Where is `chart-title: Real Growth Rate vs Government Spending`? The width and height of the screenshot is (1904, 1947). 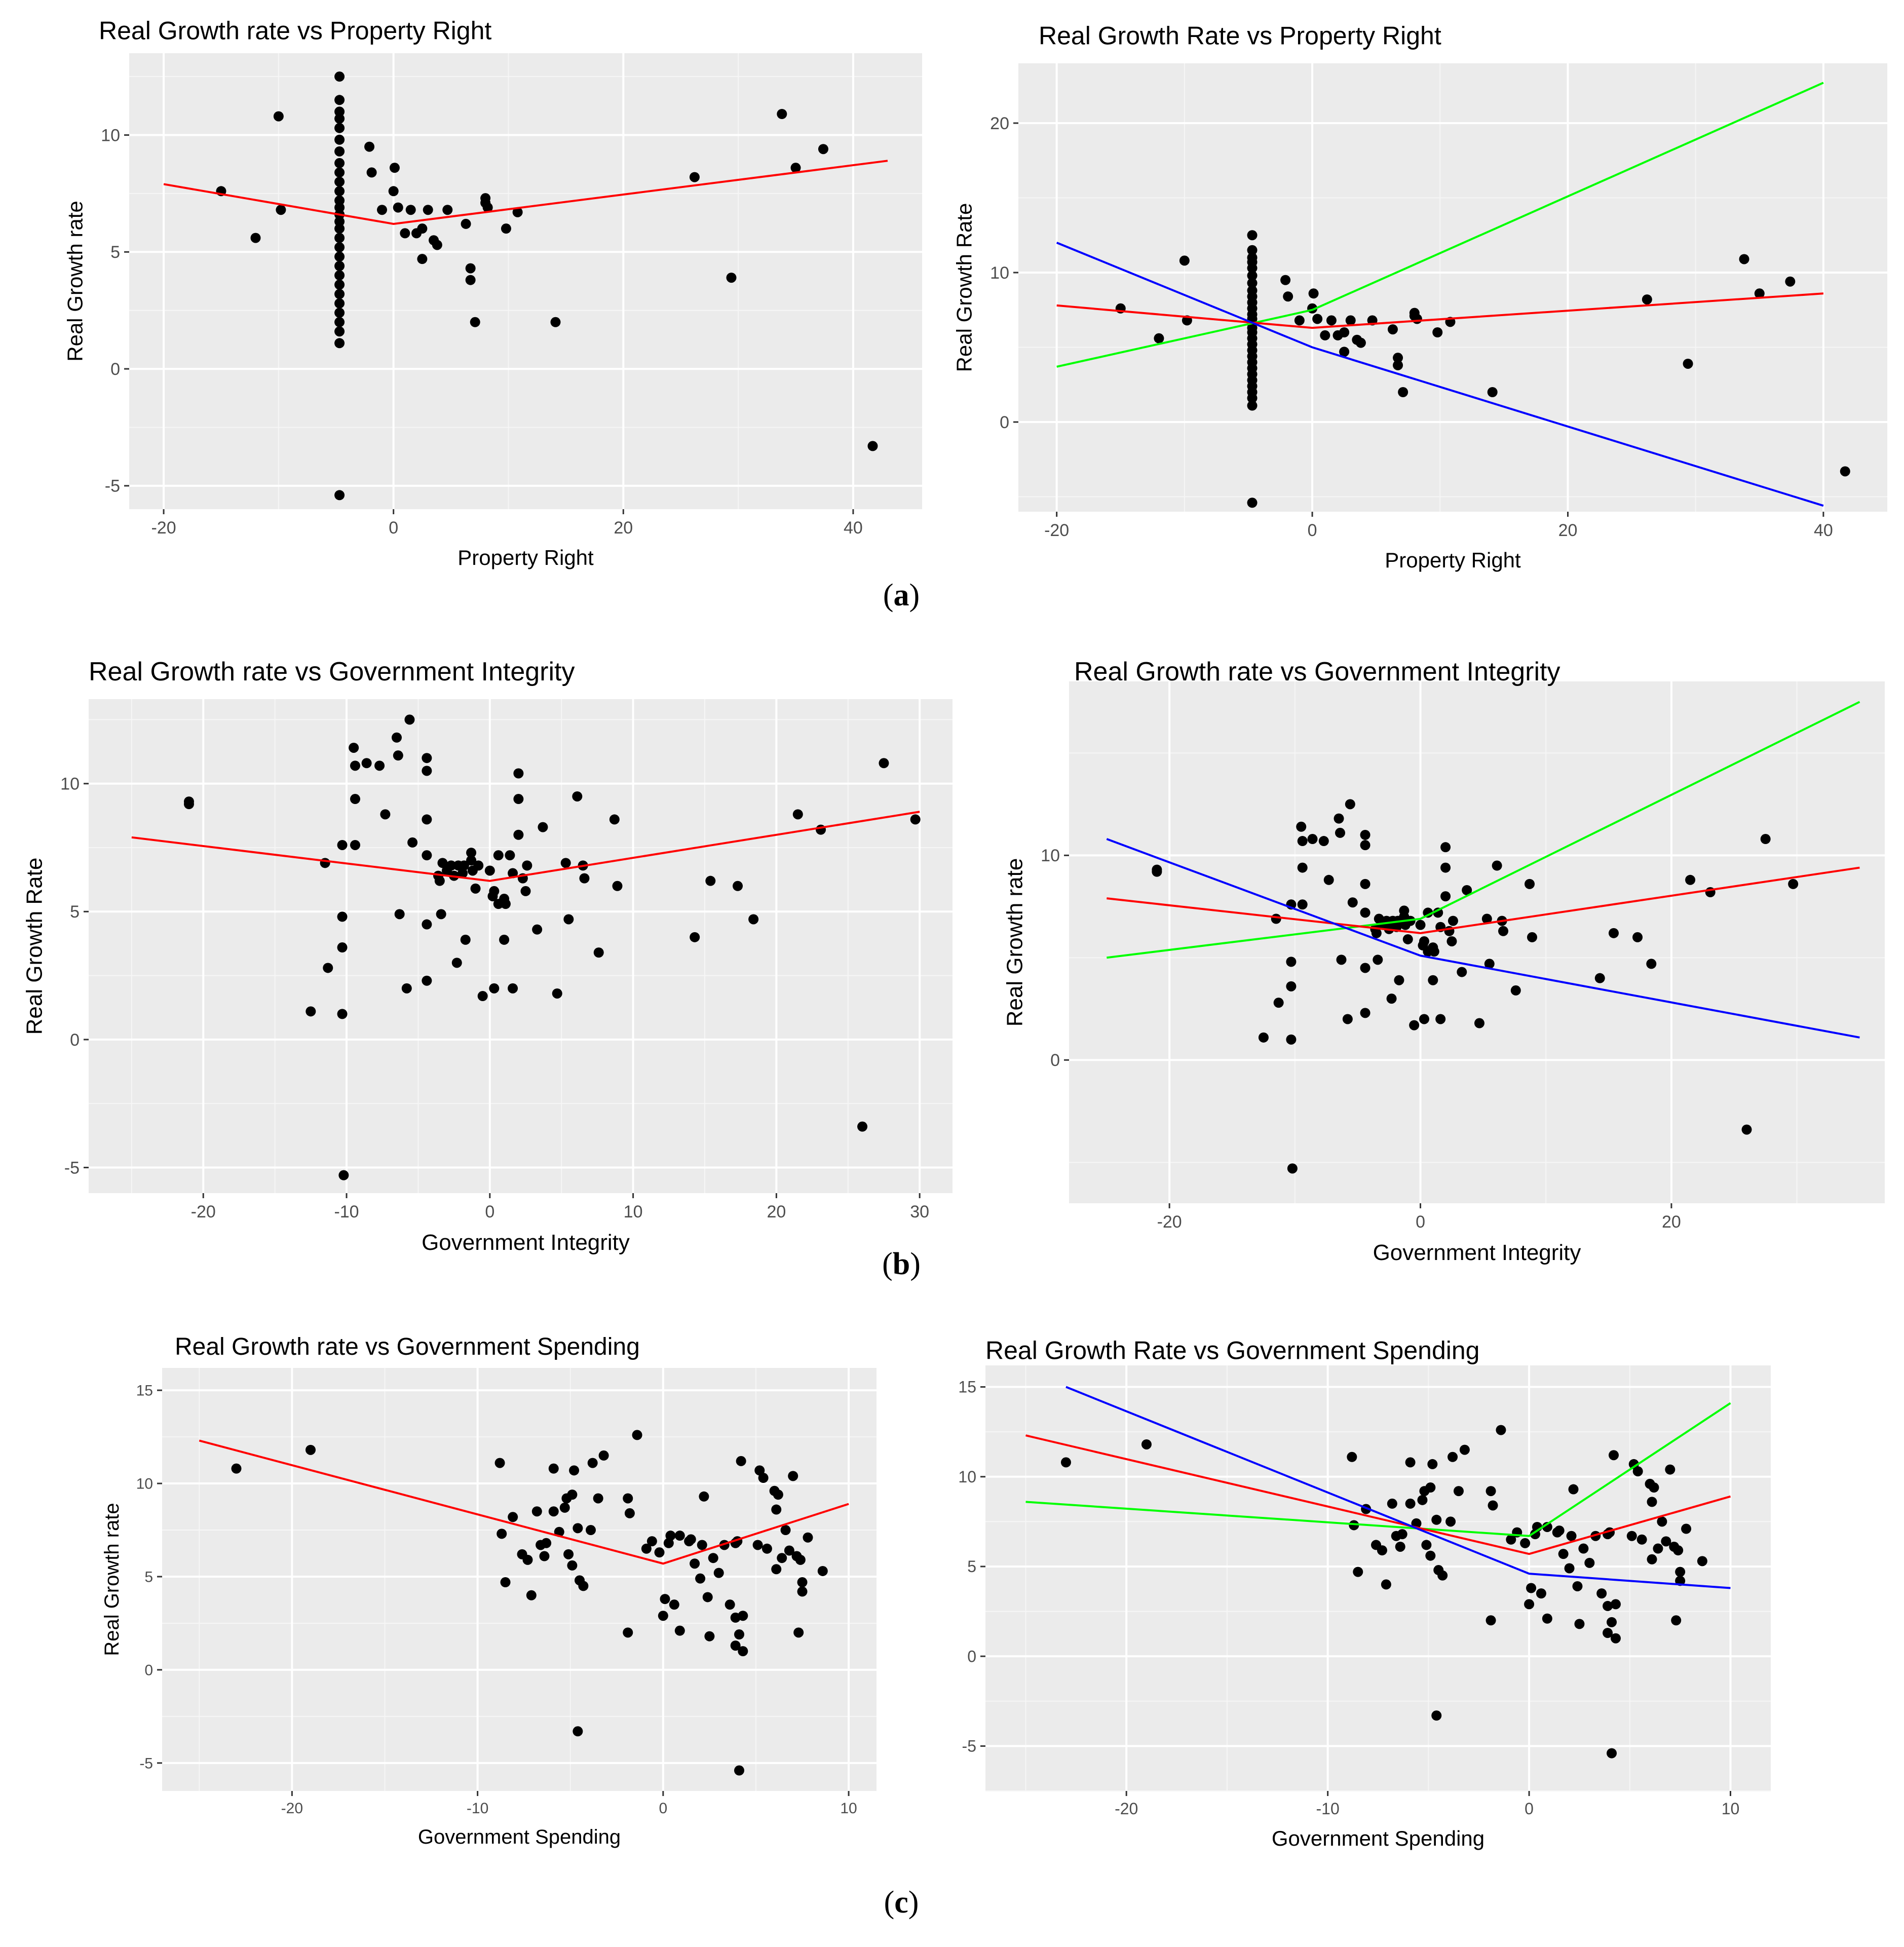
chart-title: Real Growth Rate vs Government Spending is located at coordinates (1233, 1351).